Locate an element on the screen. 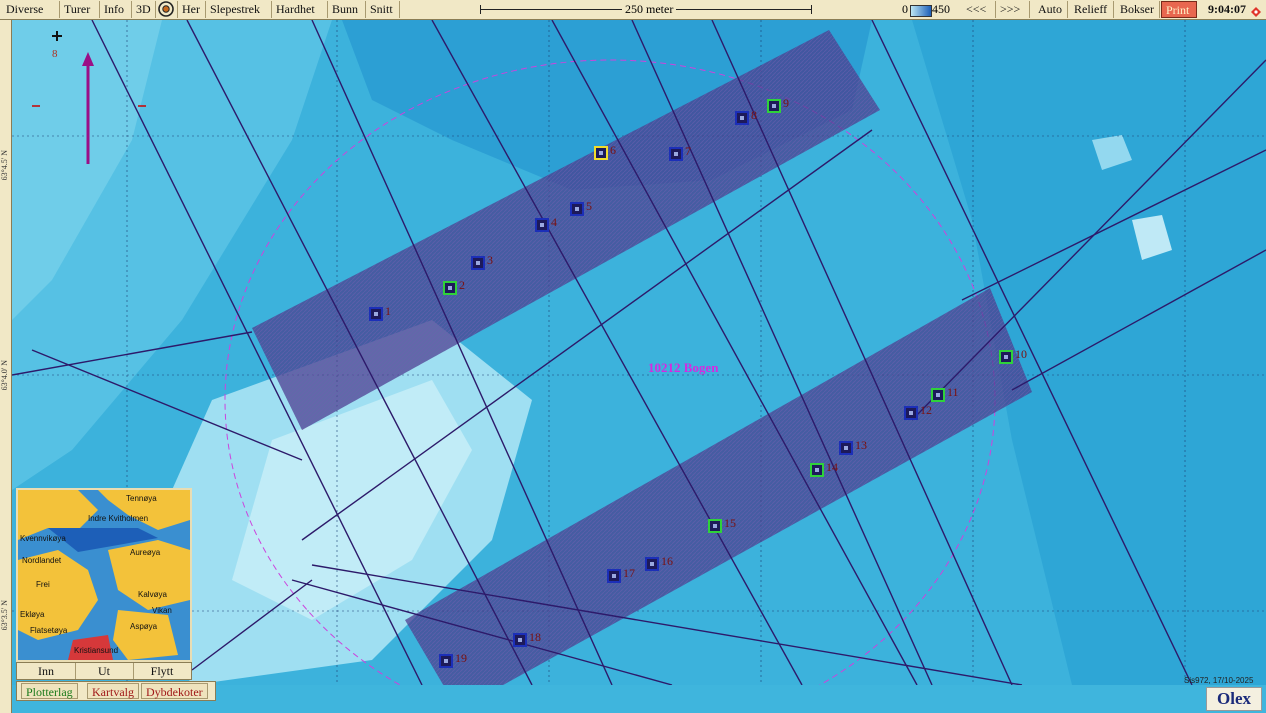  minimap-label: Vikan is located at coordinates (162, 610).